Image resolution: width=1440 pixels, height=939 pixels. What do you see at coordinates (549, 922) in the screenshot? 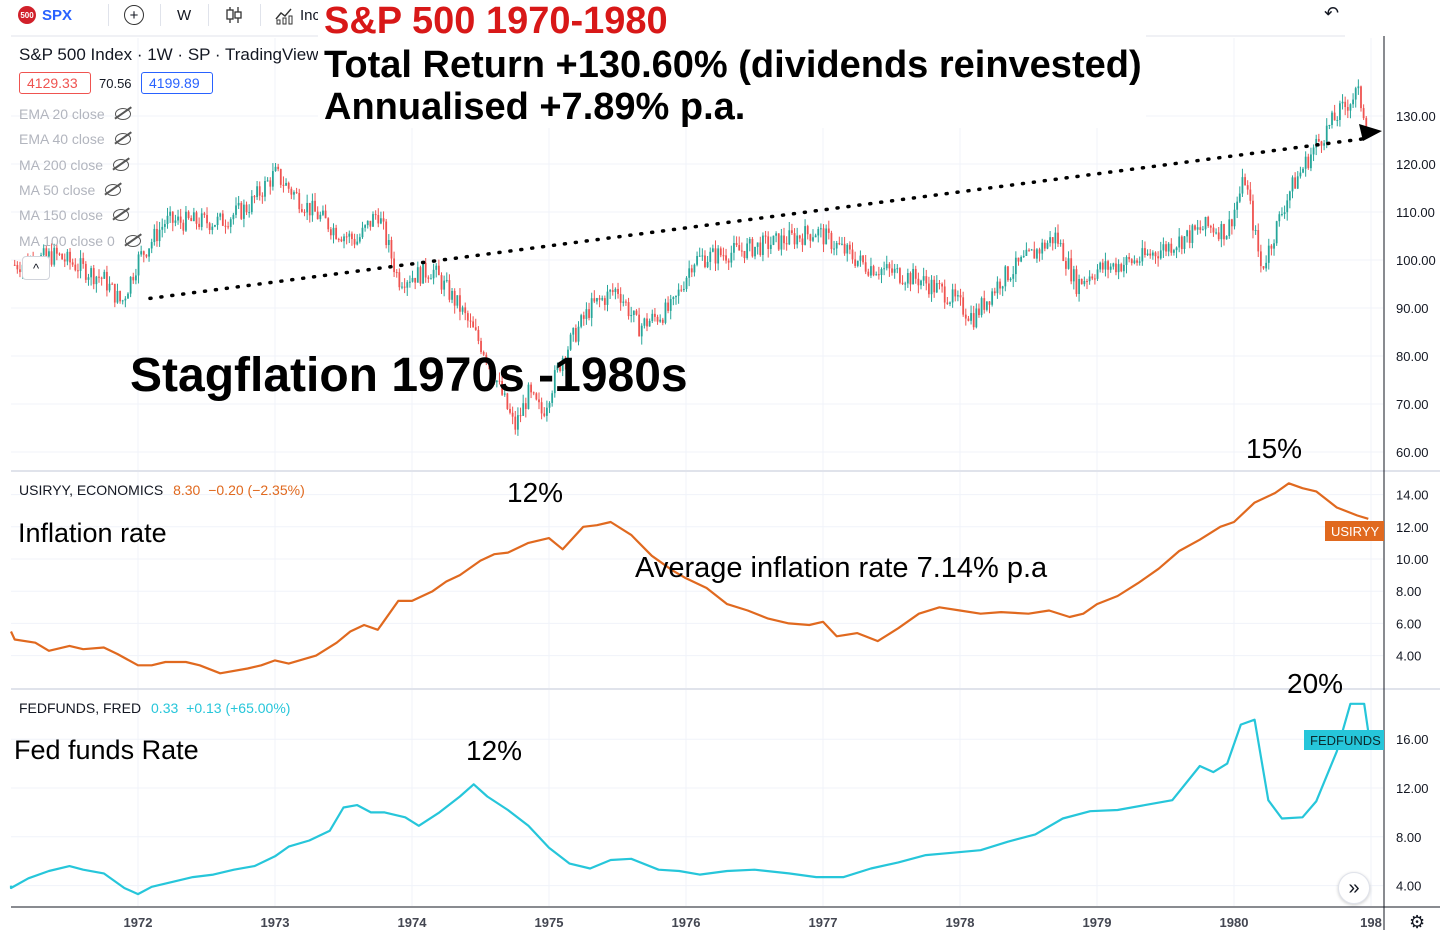
I see `time-tick-label: 1975` at bounding box center [549, 922].